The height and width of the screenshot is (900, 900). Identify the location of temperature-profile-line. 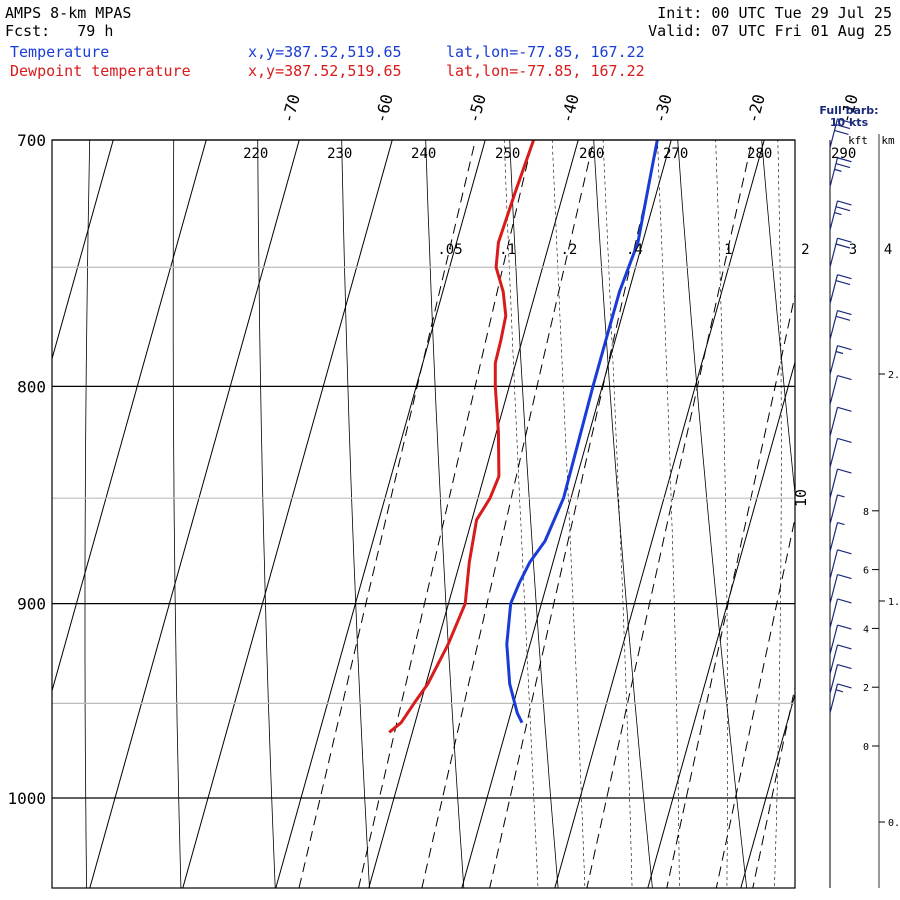
(582, 432).